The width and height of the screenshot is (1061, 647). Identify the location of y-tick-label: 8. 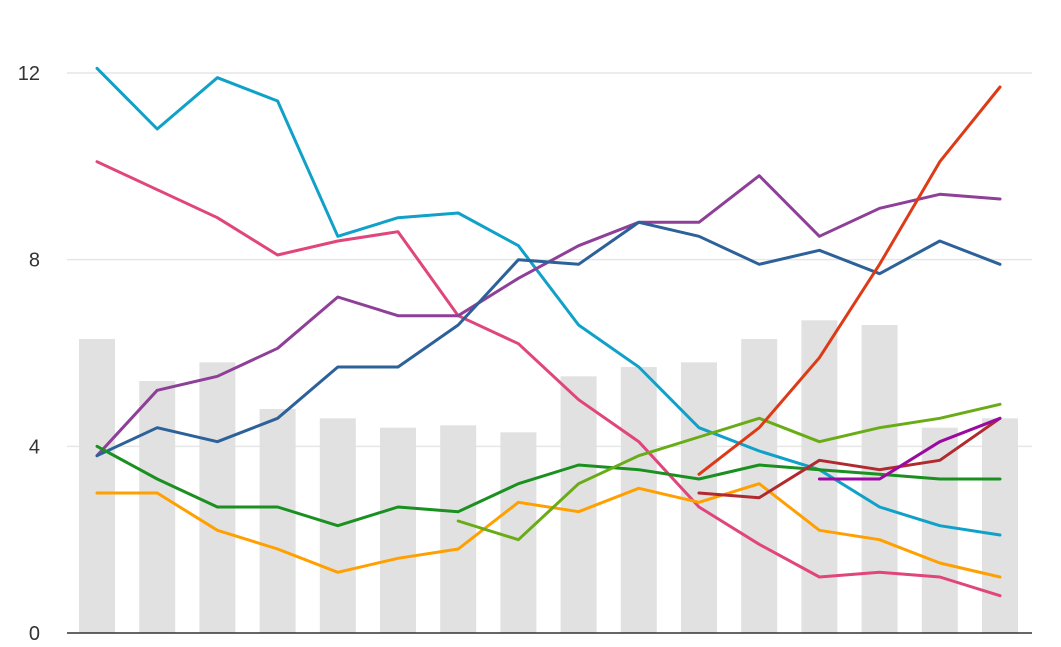
(34, 261).